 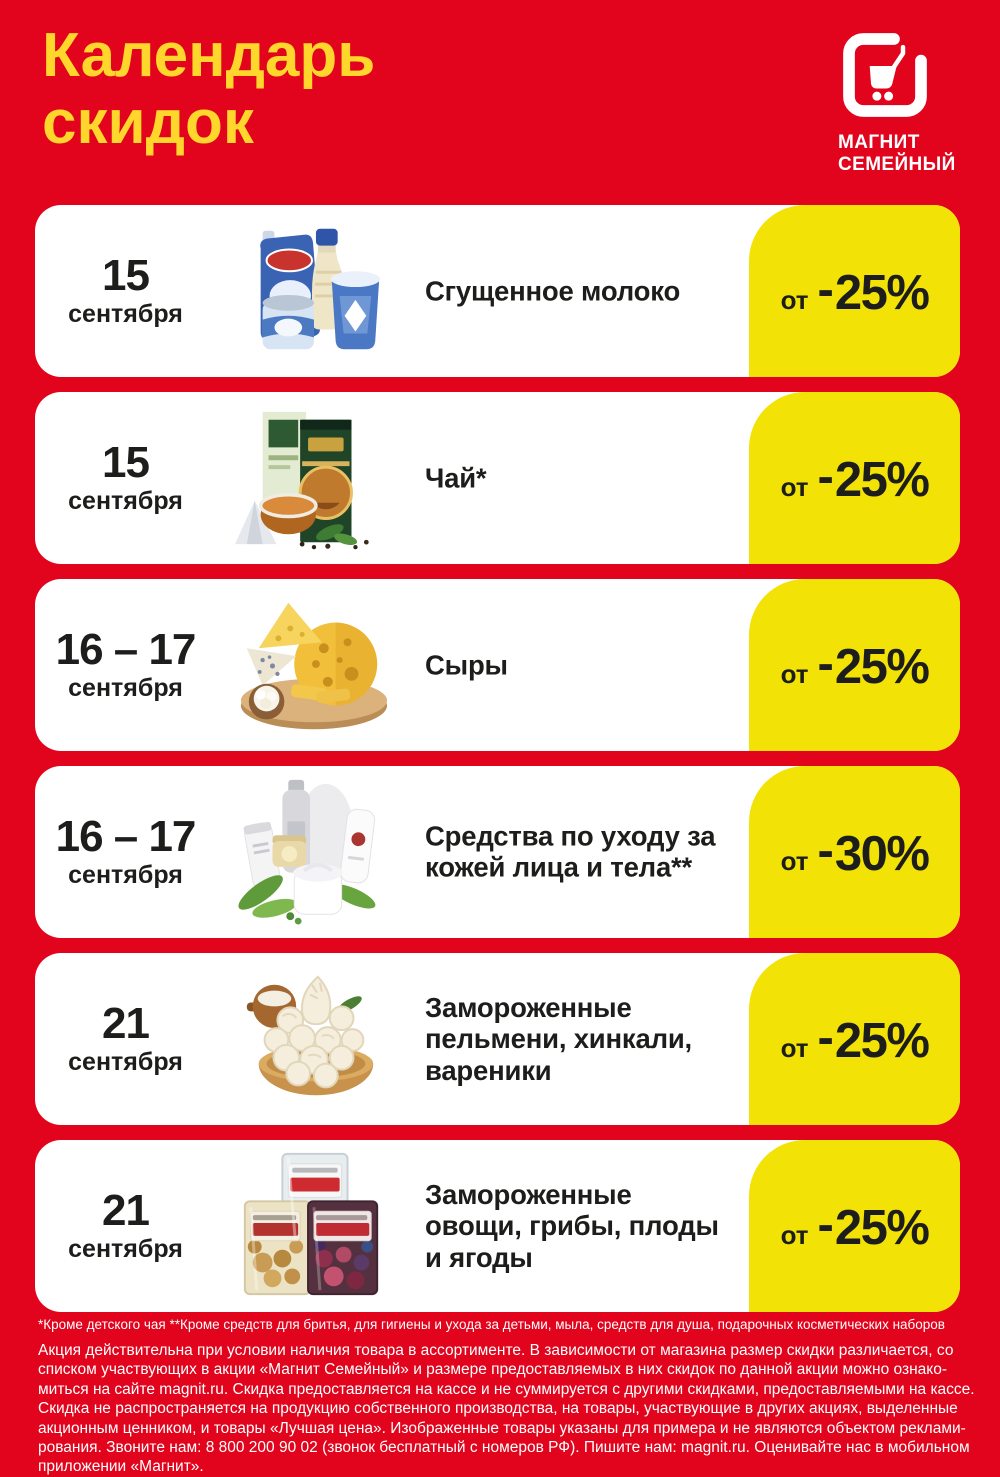 I want to click on brand-block: МАГНИТ СЕМЕЙНЫЙ, so click(x=908, y=103).